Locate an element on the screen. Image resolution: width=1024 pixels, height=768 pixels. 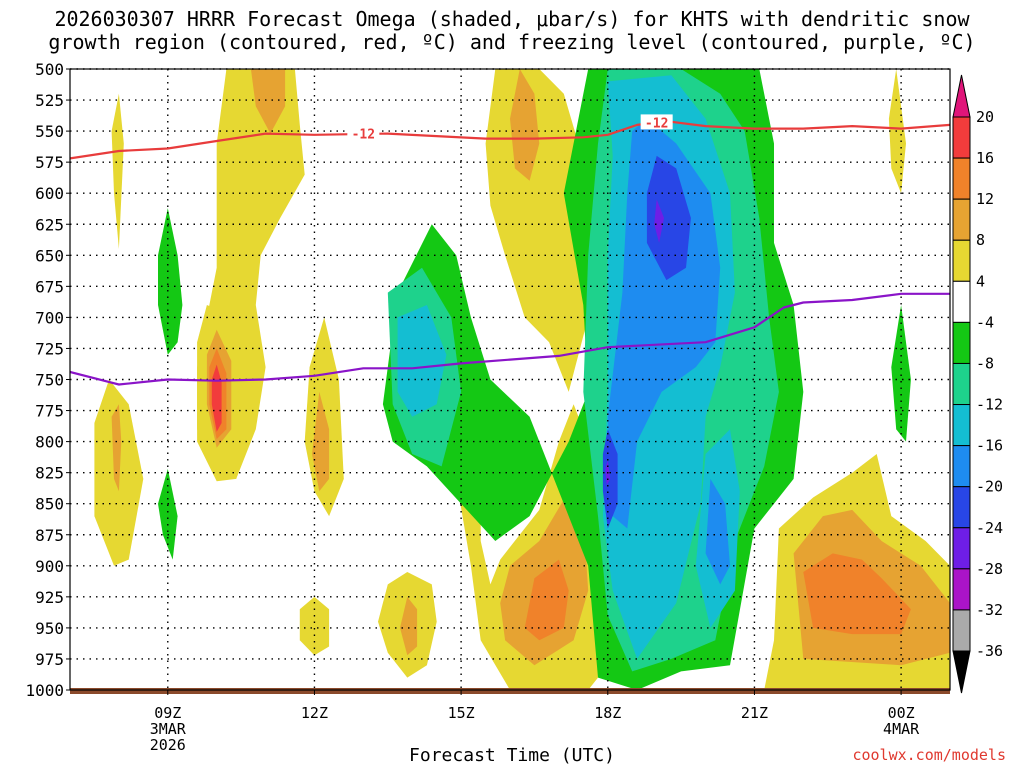
ytick-label-775: 775 is located at coordinates (49, 411).